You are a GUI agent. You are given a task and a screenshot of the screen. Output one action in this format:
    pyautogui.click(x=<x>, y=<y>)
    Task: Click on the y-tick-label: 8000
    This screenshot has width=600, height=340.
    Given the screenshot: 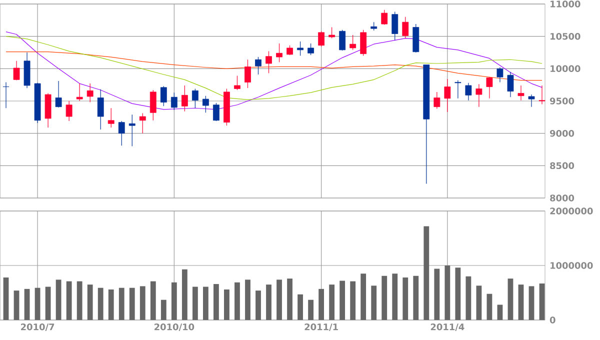 What is the action you would take?
    pyautogui.click(x=562, y=198)
    